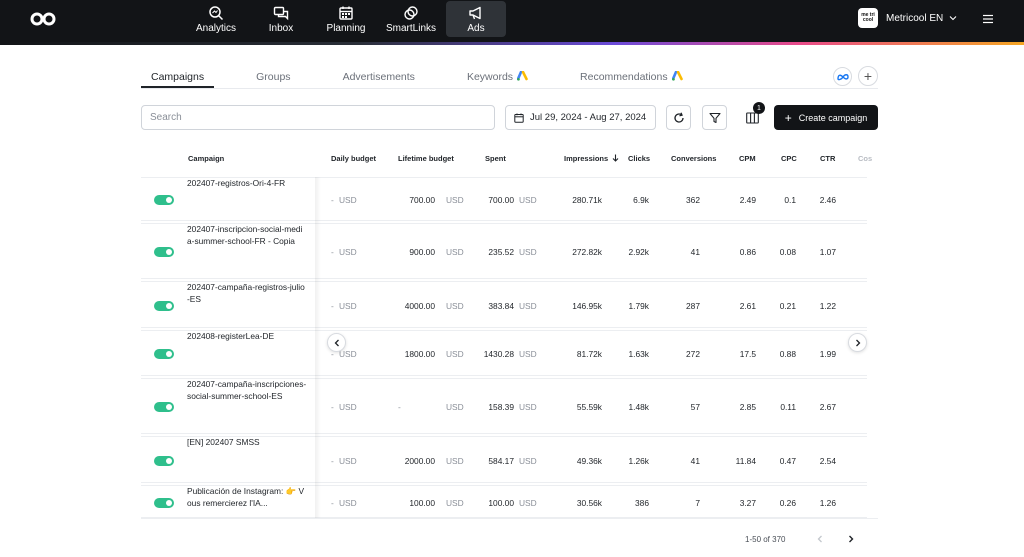  What do you see at coordinates (273, 77) in the screenshot?
I see `tab-groups: Groups` at bounding box center [273, 77].